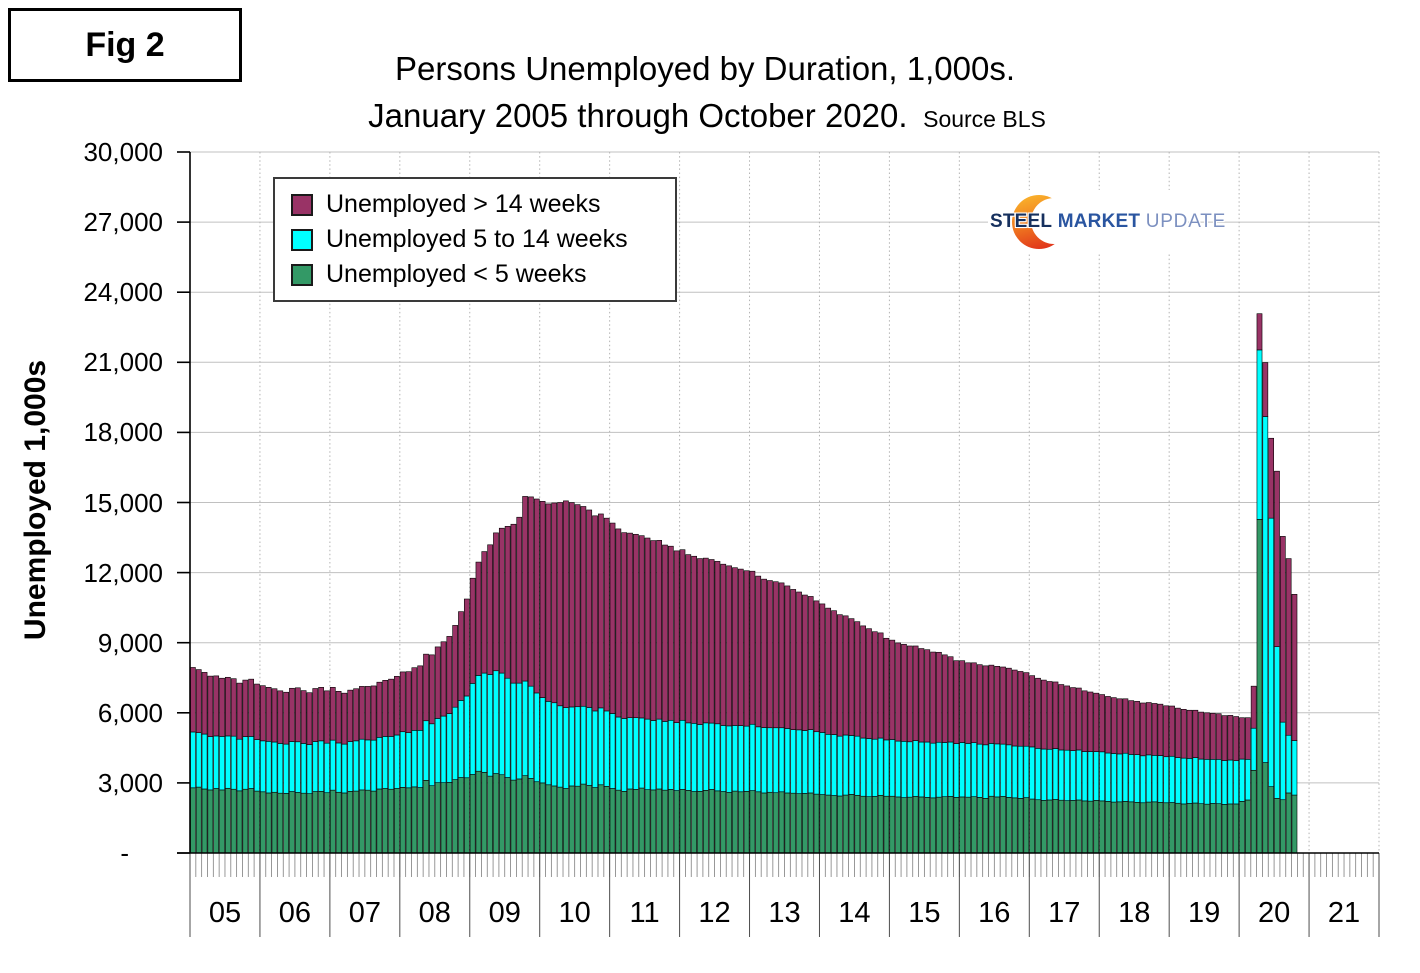 This screenshot has width=1420, height=973. Describe the element at coordinates (130, 782) in the screenshot. I see `y-tick-label: 3,000` at that location.